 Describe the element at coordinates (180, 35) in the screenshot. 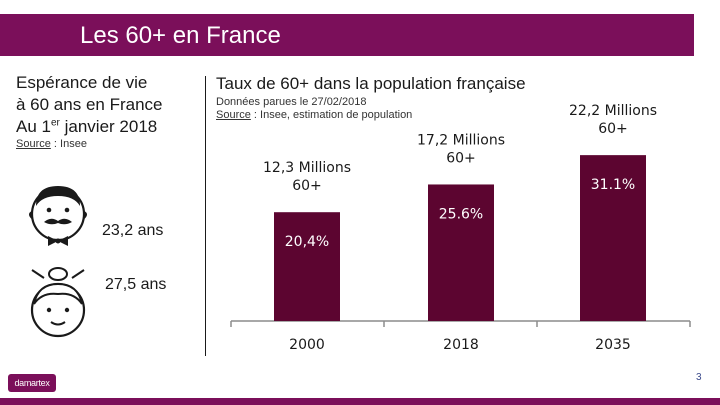

I see `page-title: Les 60+ en France` at that location.